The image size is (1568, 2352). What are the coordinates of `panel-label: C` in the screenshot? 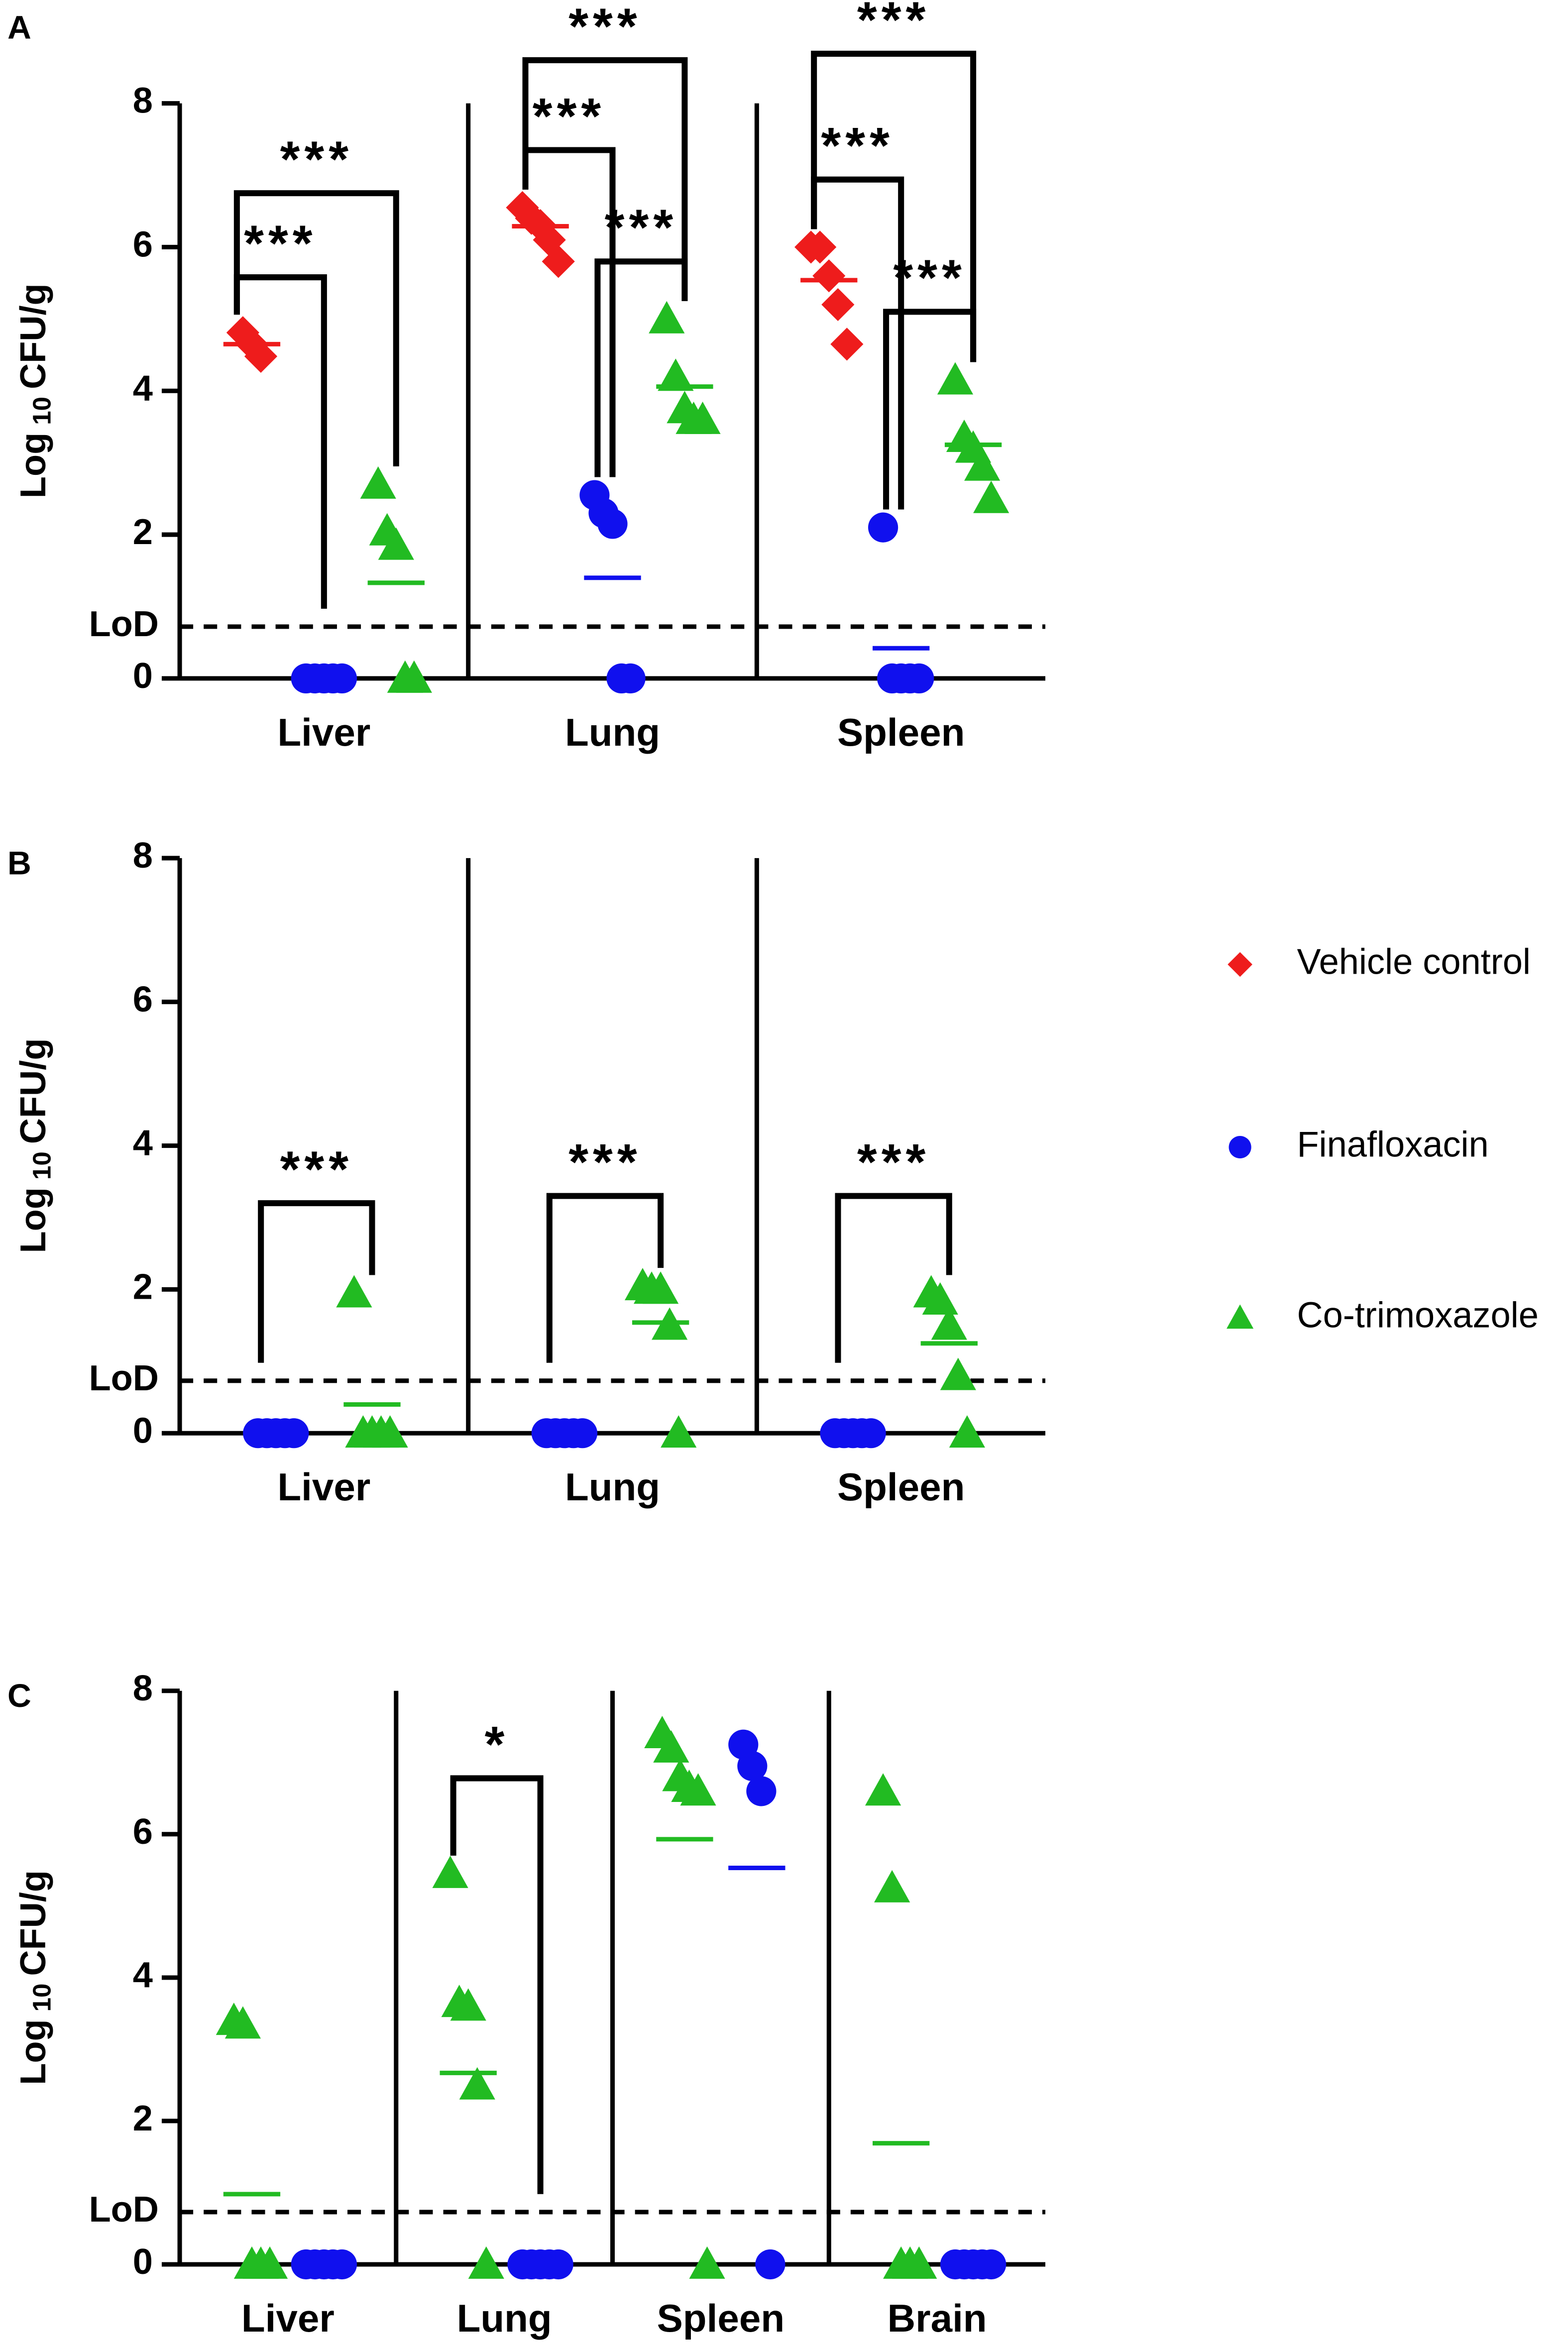 It's located at (19, 1696).